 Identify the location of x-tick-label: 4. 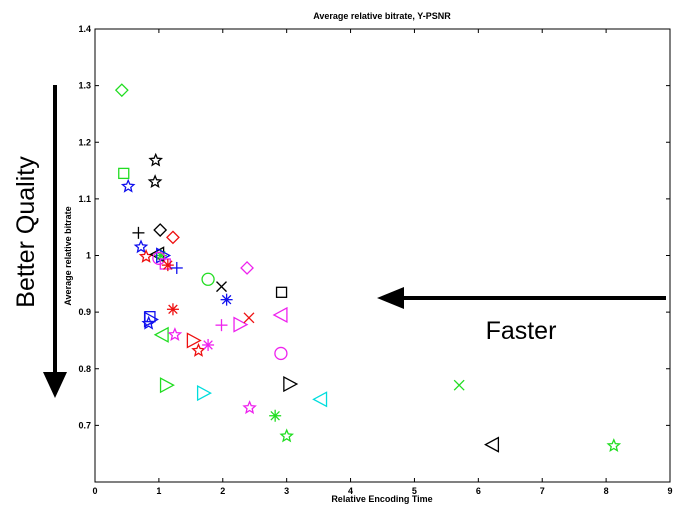
(350, 491).